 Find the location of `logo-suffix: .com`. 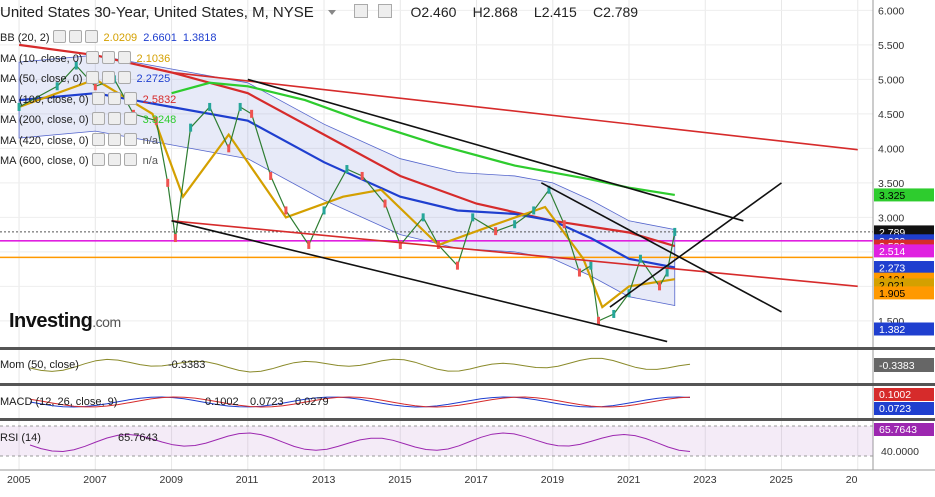

logo-suffix: .com is located at coordinates (106, 322).